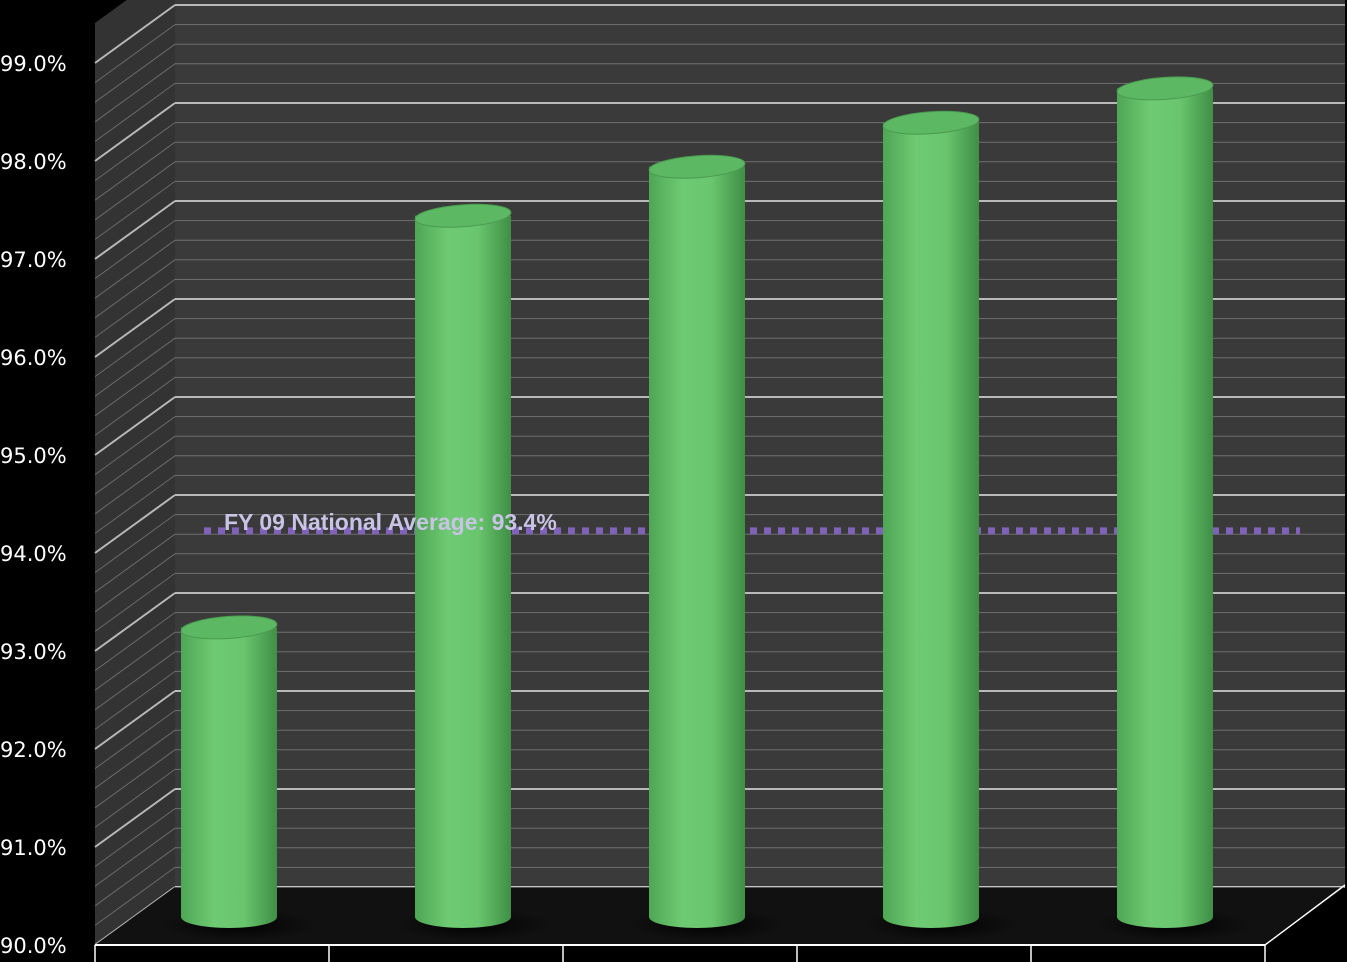 The height and width of the screenshot is (962, 1347). I want to click on y-tick-label: 99.0%, so click(33, 64).